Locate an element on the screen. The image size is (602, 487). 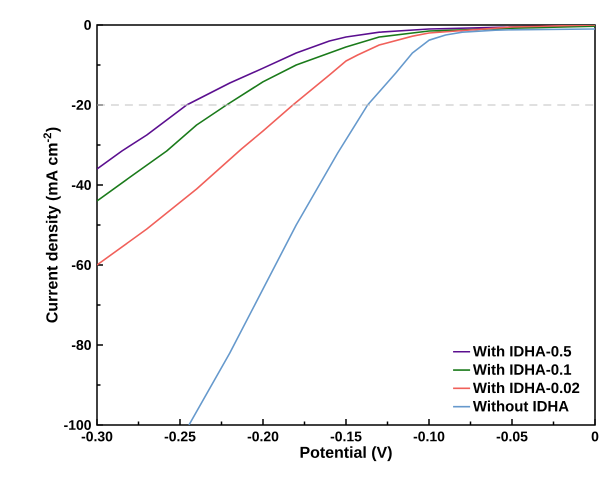
x-tick-label: -0.15 is located at coordinates (346, 436).